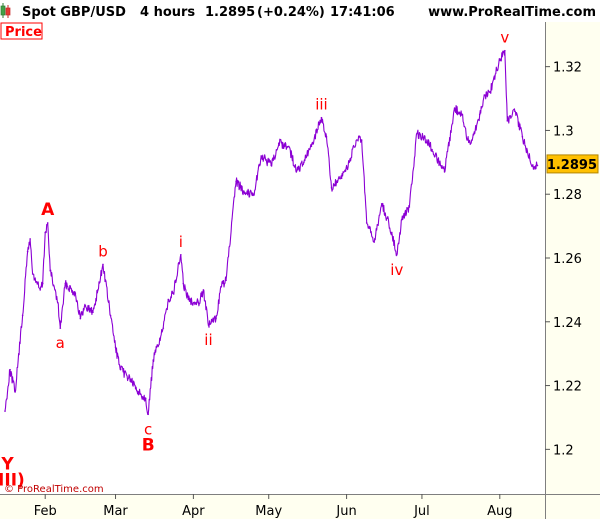 The width and height of the screenshot is (600, 523). What do you see at coordinates (567, 323) in the screenshot?
I see `y-tick-label: 1.24` at bounding box center [567, 323].